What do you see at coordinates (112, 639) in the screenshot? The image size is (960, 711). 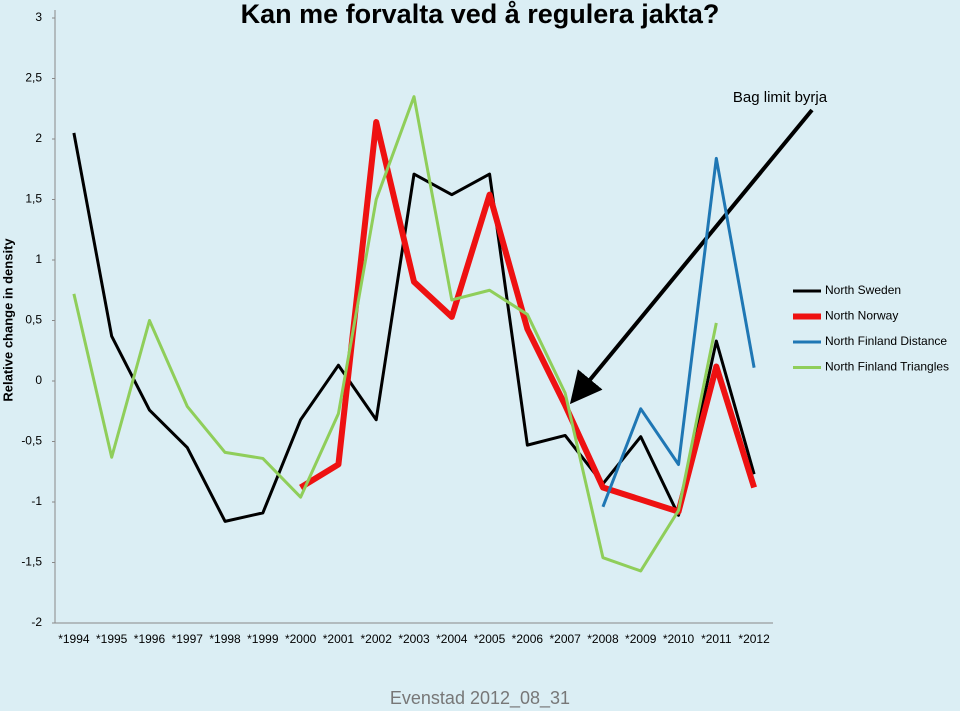 I see `x-tick-label: *1995` at bounding box center [112, 639].